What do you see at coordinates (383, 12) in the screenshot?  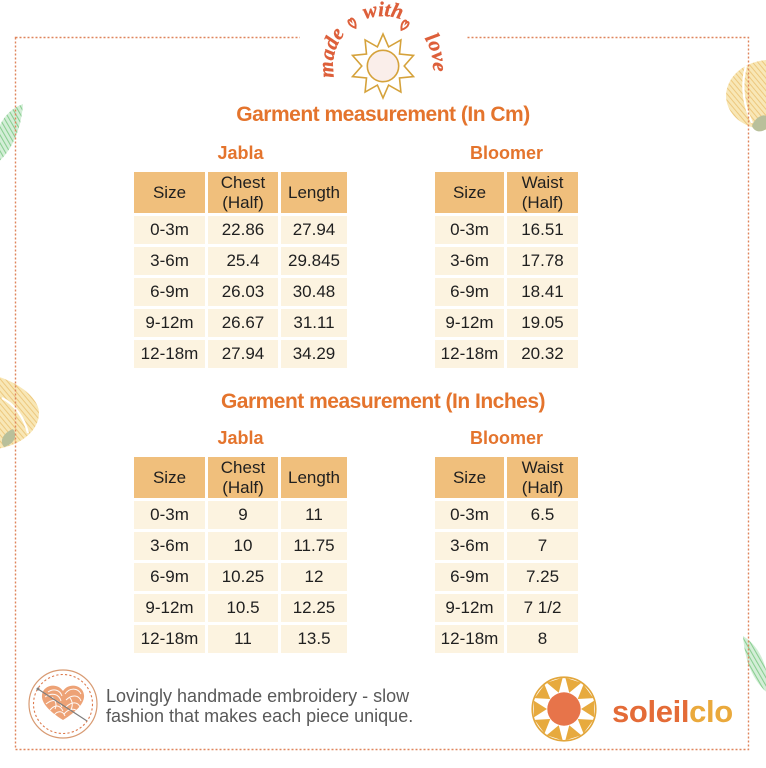 I see `svg-text: with` at bounding box center [383, 12].